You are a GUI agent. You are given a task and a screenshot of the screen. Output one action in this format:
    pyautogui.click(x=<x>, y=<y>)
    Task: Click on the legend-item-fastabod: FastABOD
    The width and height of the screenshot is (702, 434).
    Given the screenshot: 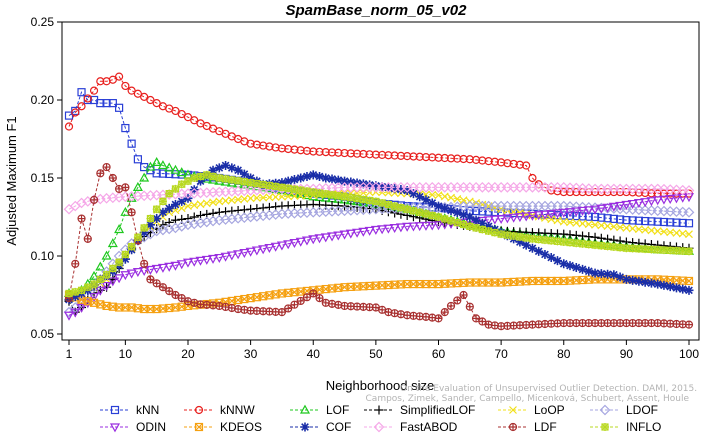 What is the action you would take?
    pyautogui.click(x=411, y=427)
    